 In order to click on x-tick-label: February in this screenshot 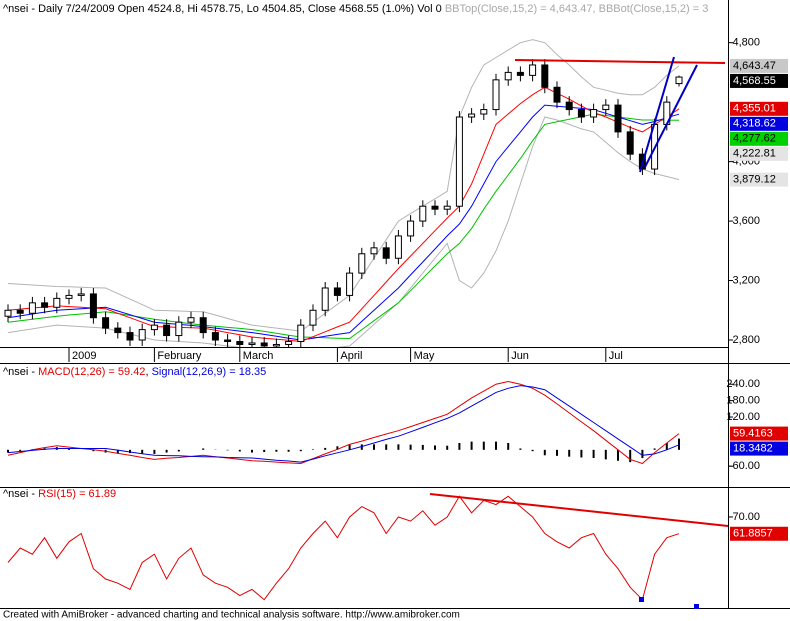, I will do `click(179, 356)`.